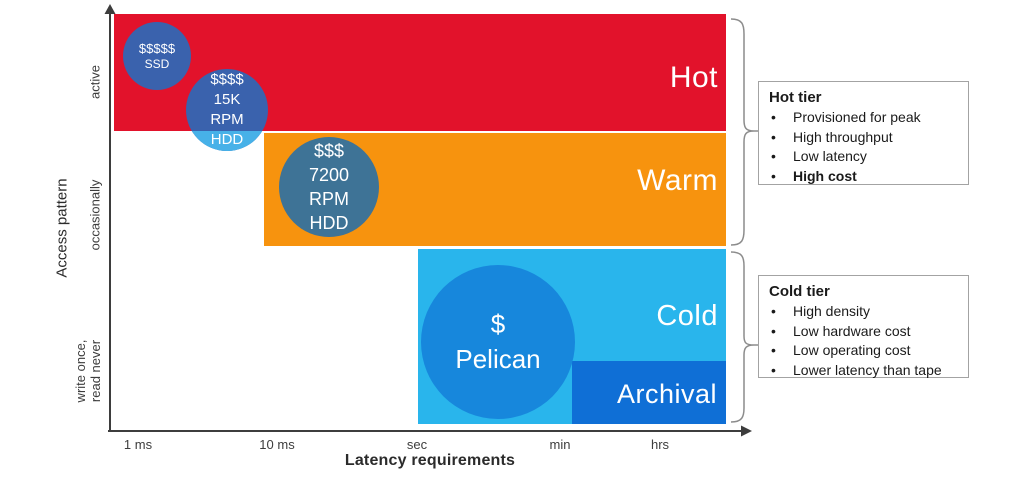  What do you see at coordinates (498, 324) in the screenshot?
I see `bubble-pelican-cost: $` at bounding box center [498, 324].